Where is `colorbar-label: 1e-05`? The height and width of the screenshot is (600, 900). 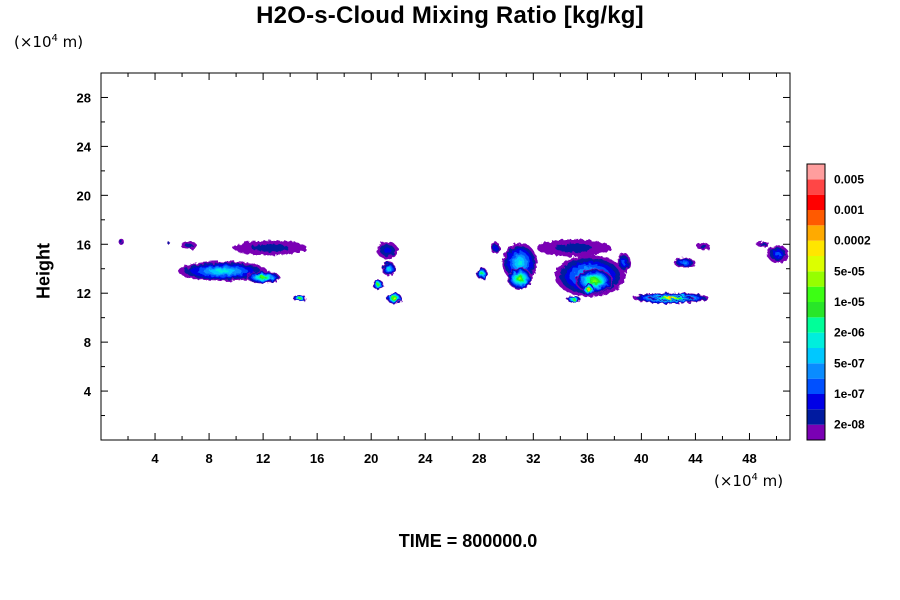 colorbar-label: 1e-05 is located at coordinates (849, 302).